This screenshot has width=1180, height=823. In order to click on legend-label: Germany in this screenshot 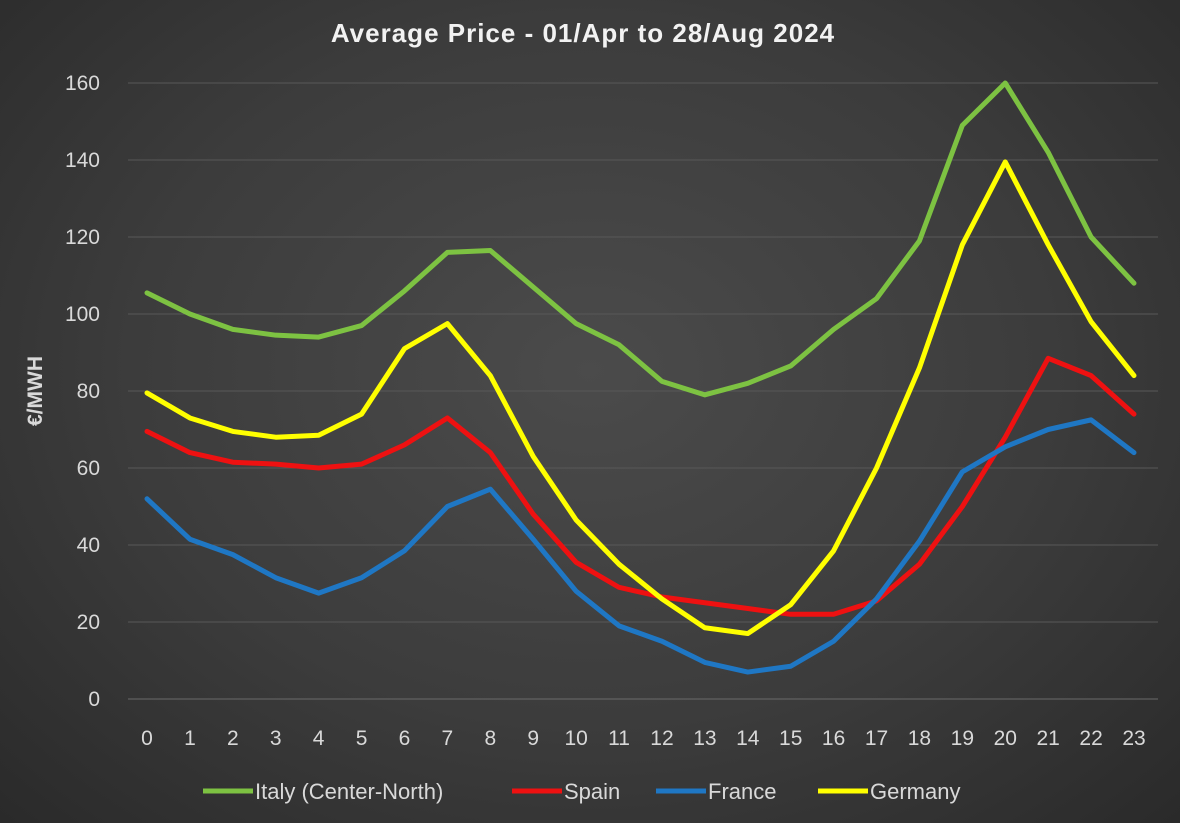, I will do `click(915, 791)`.